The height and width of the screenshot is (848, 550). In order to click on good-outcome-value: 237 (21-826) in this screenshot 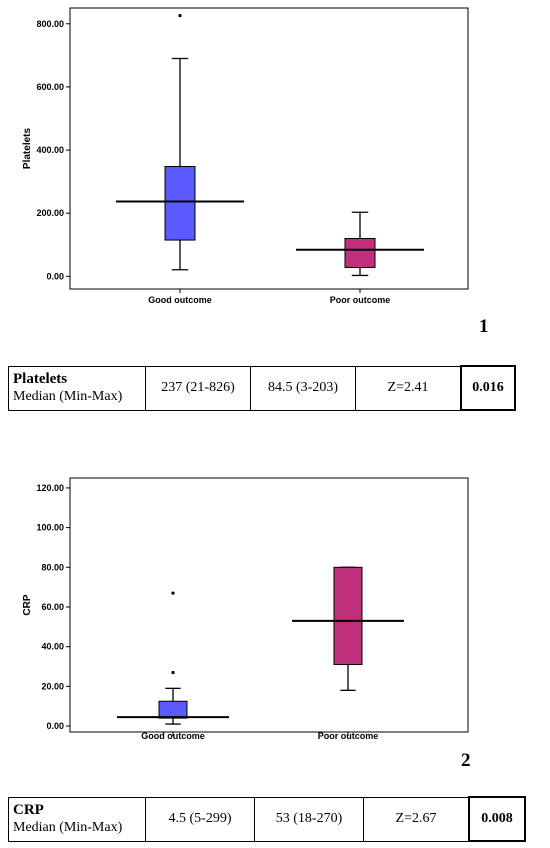, I will do `click(198, 388)`.